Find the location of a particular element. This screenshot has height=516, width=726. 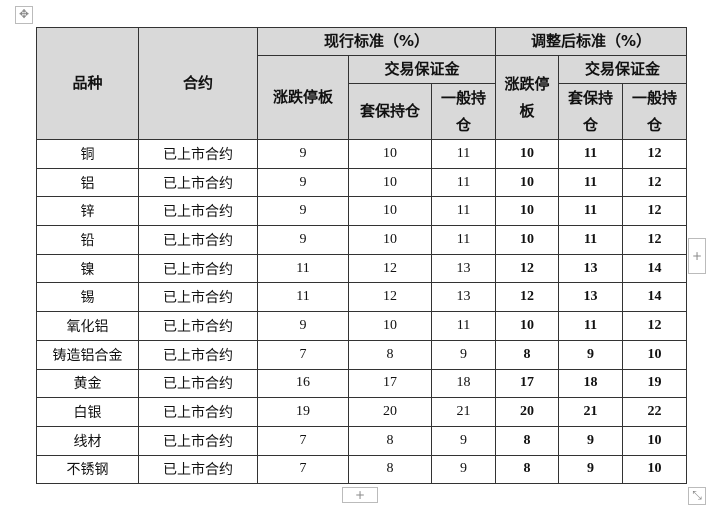

table-row: 白银 已上市合约 19 20 21 20 21 22 is located at coordinates (362, 412).